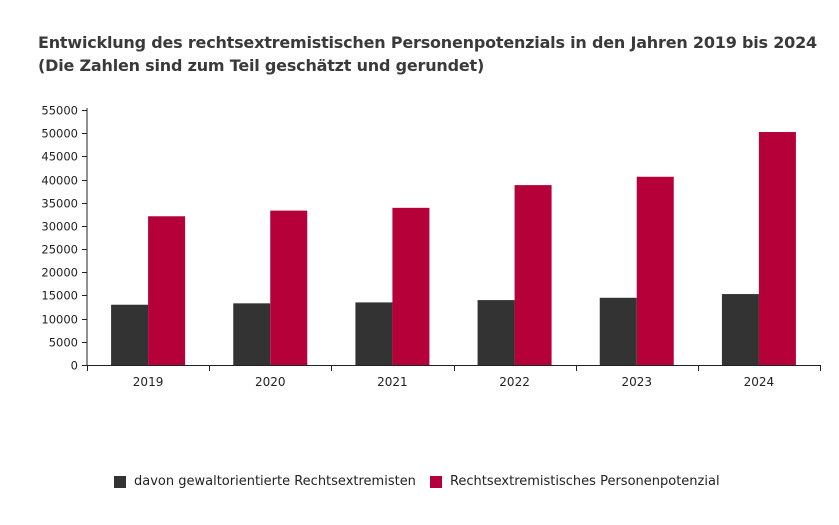 This screenshot has height=525, width=839. What do you see at coordinates (374, 333) in the screenshot?
I see `bar-violent-2021` at bounding box center [374, 333].